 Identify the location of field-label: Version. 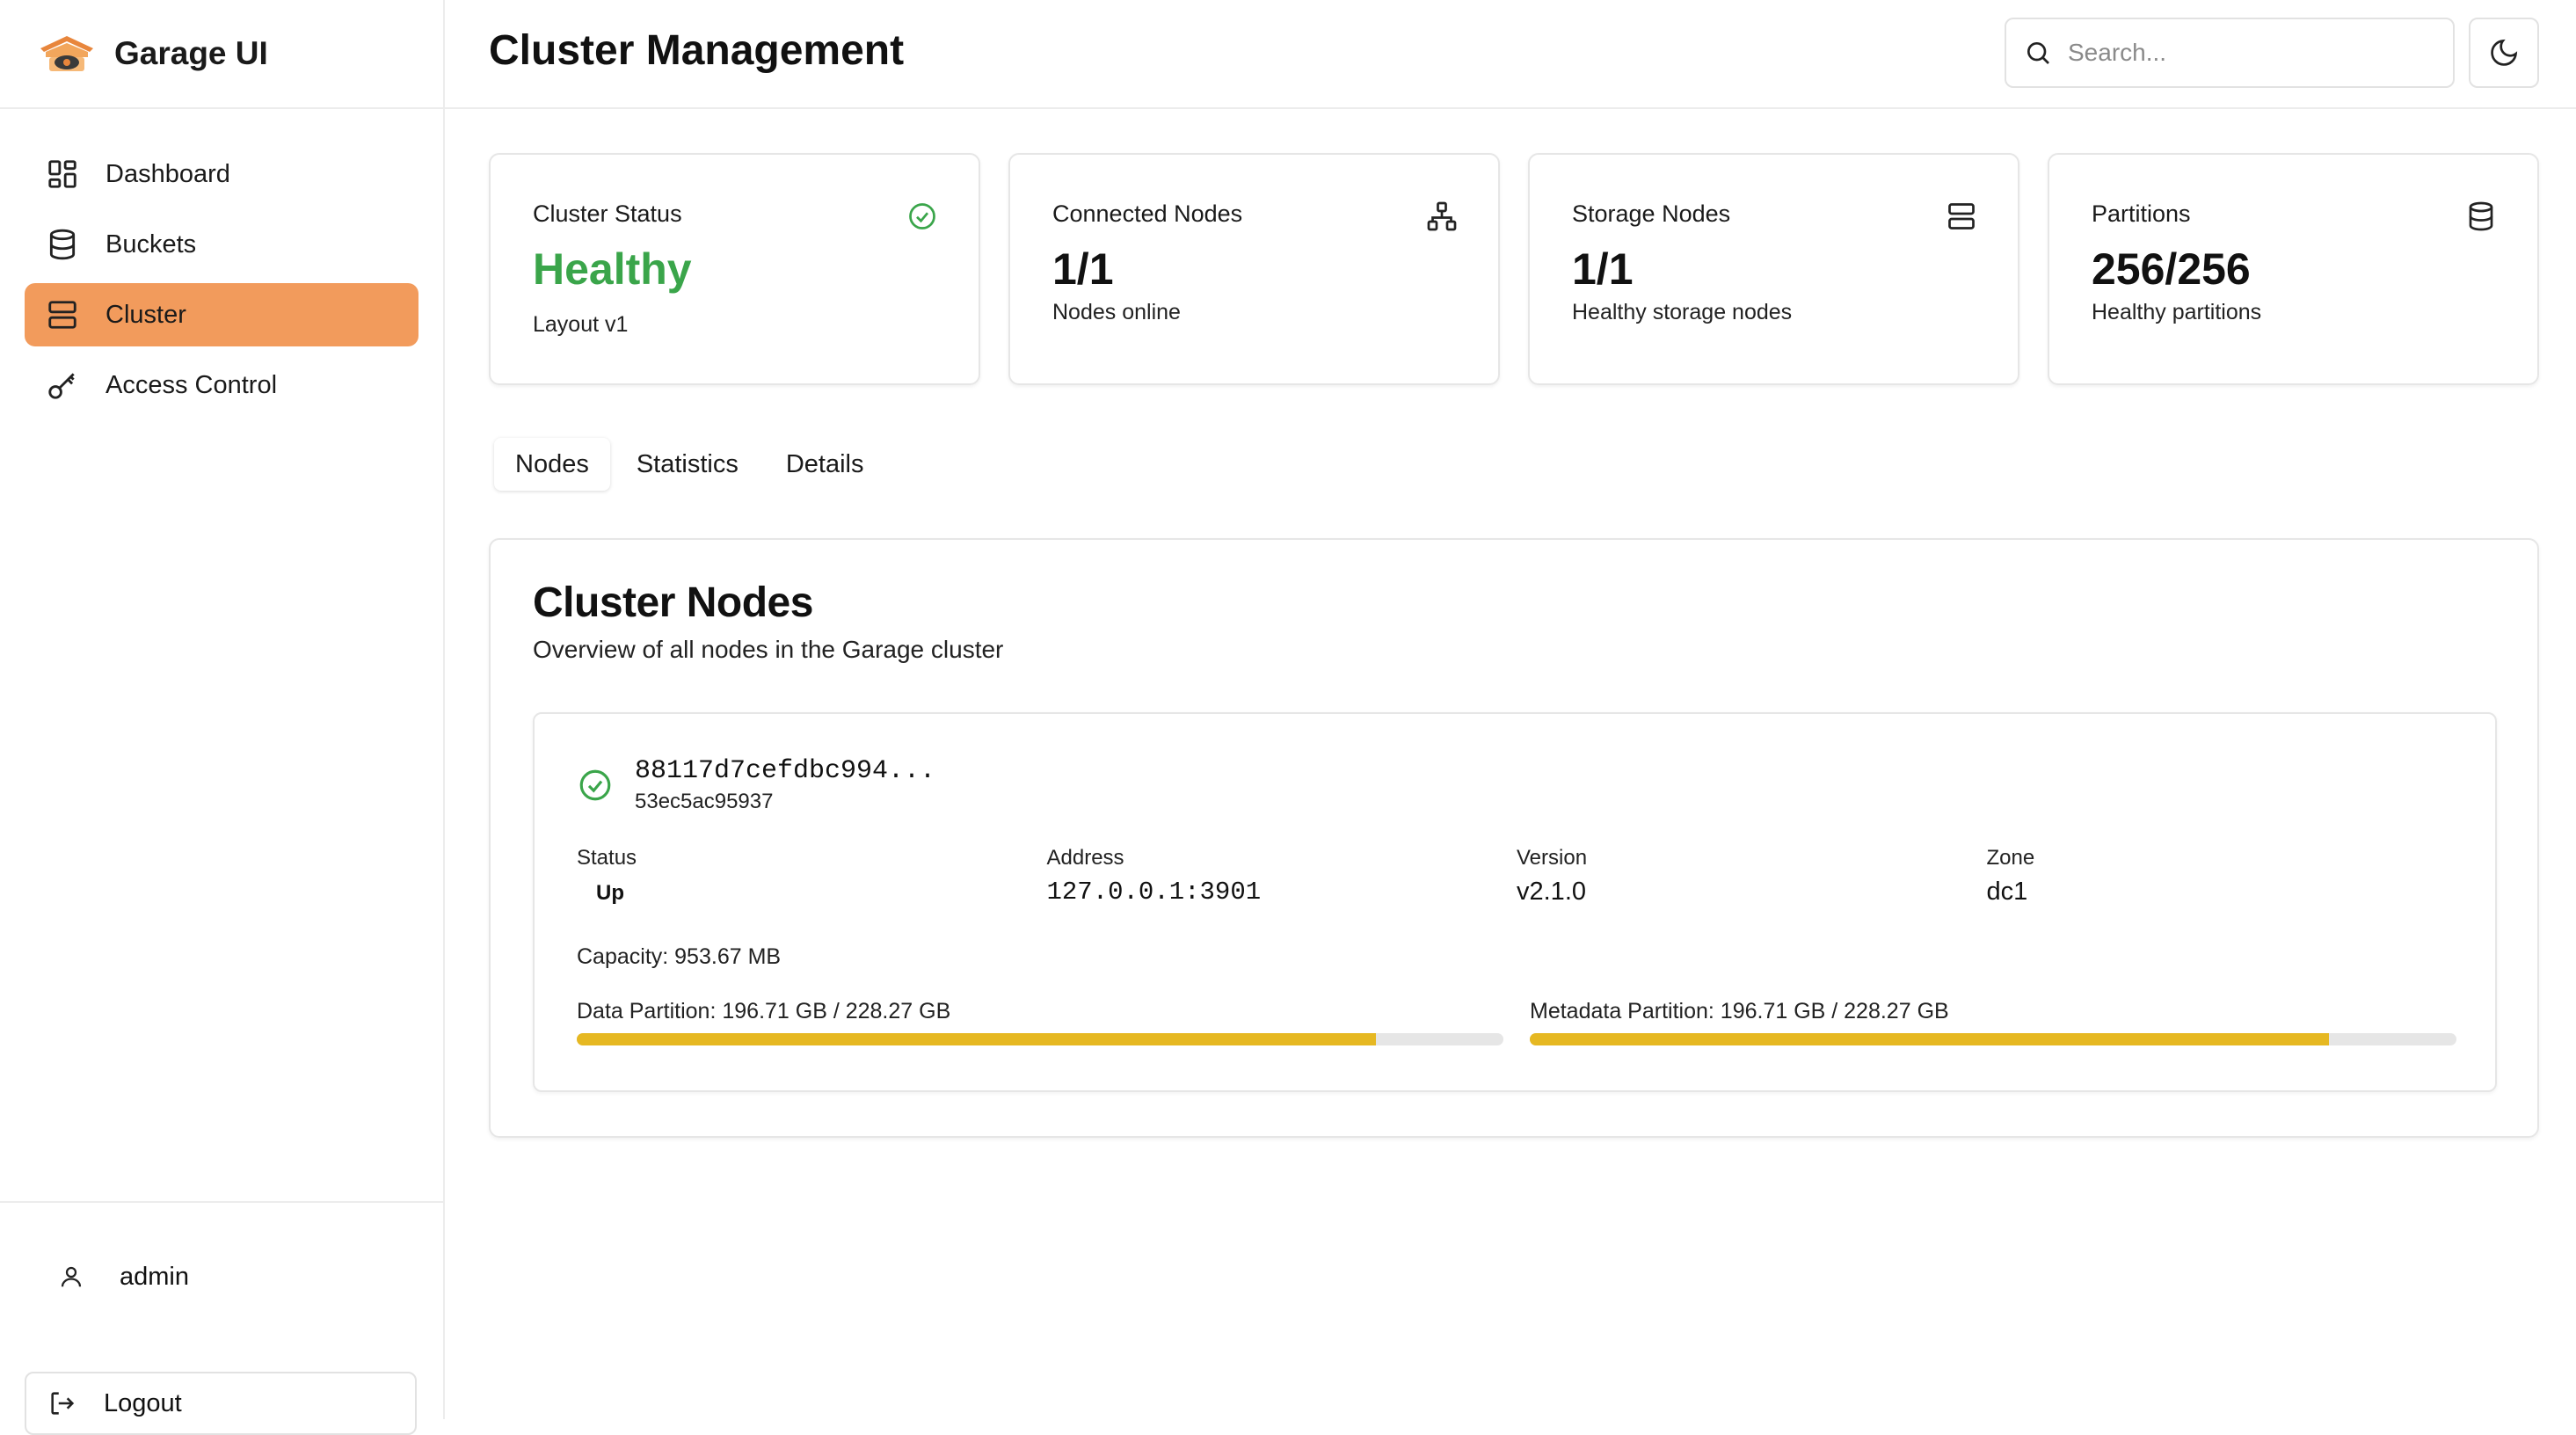
(1552, 858).